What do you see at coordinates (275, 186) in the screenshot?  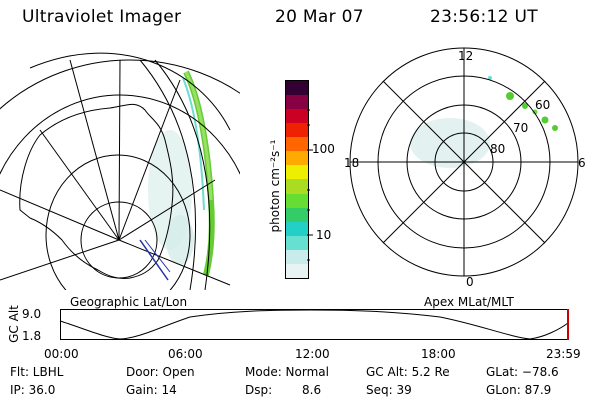 I see `colorbar-unit-label: photon cm⁻²s⁻¹` at bounding box center [275, 186].